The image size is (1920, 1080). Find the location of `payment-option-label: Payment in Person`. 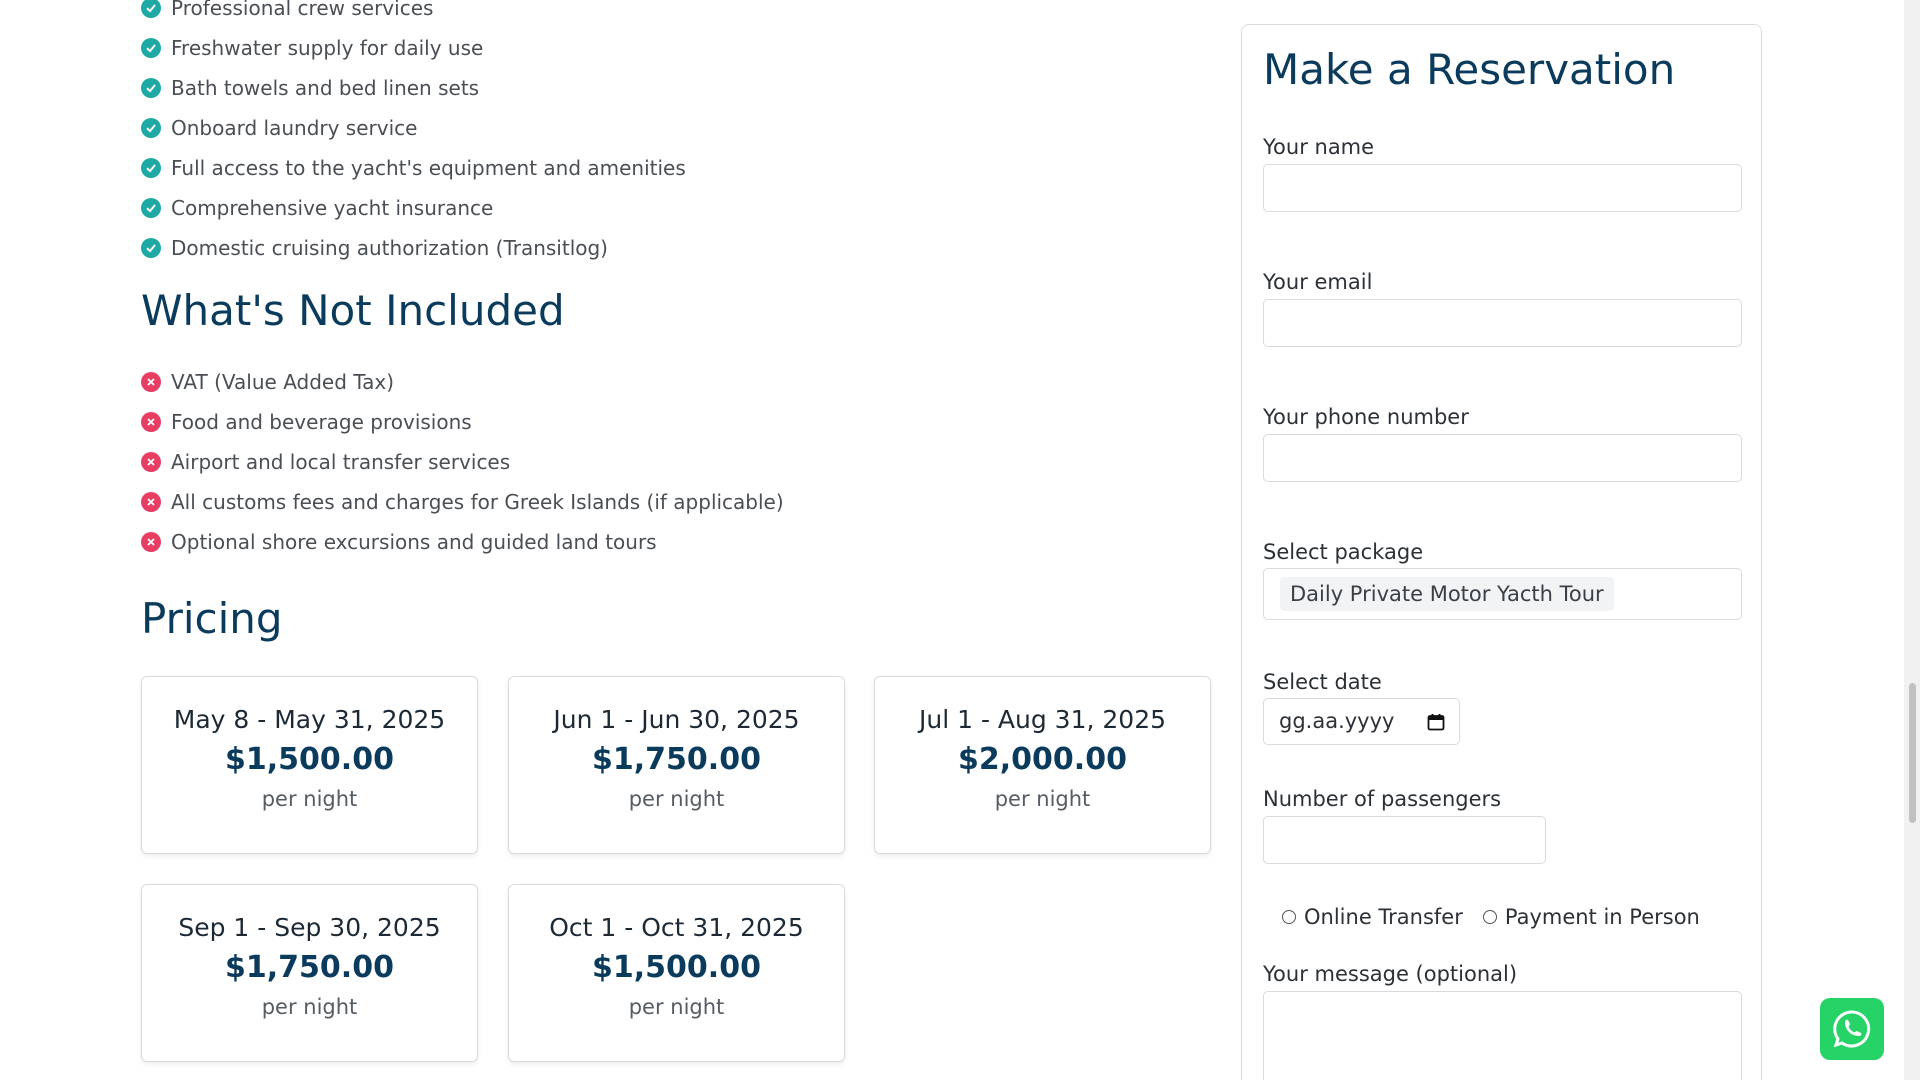

payment-option-label: Payment in Person is located at coordinates (1602, 917).